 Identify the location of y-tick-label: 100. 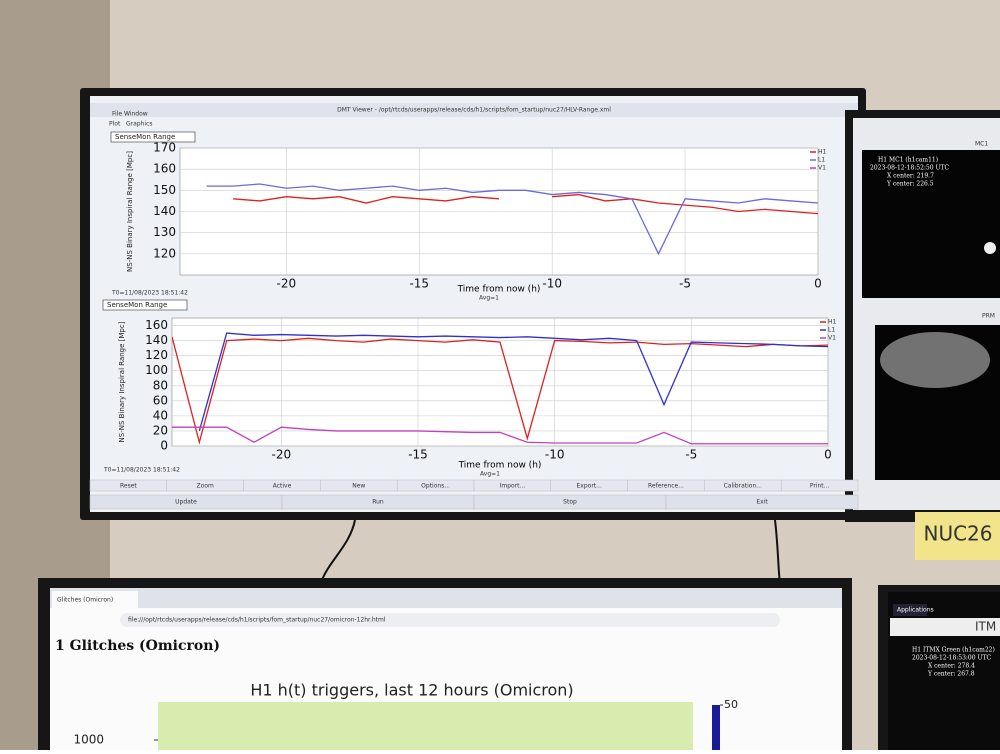
(156, 370).